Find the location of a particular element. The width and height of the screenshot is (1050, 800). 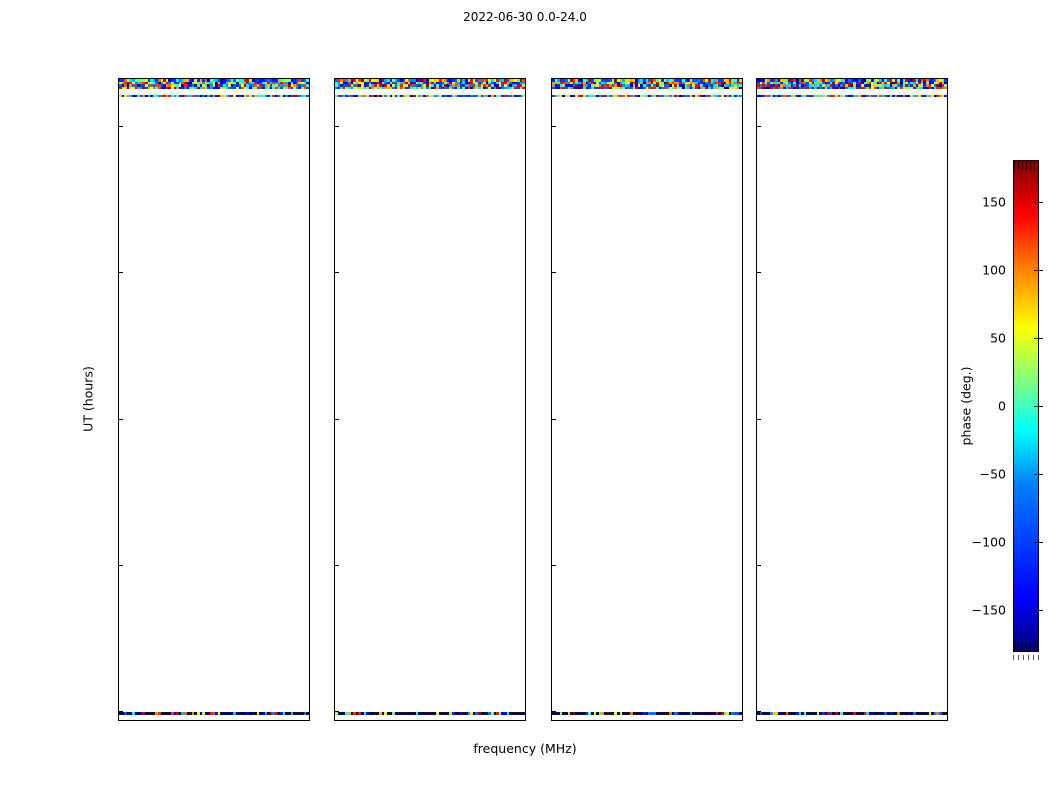

colorbar-tick-label: 150 is located at coordinates (994, 202).